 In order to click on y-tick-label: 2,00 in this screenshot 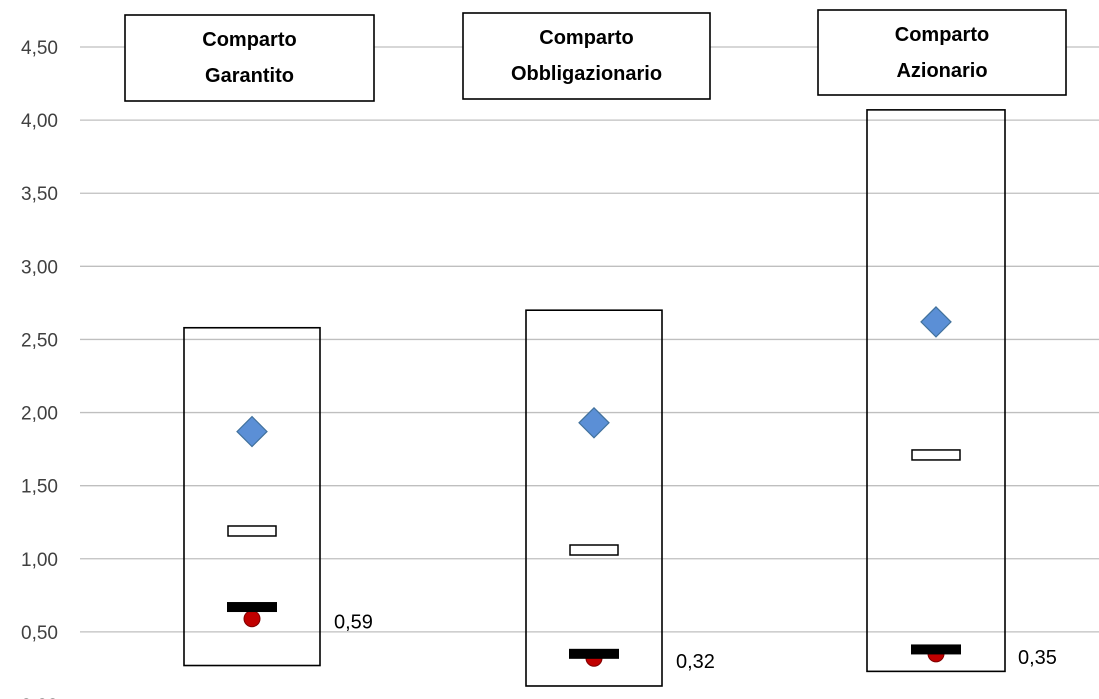, I will do `click(39, 414)`.